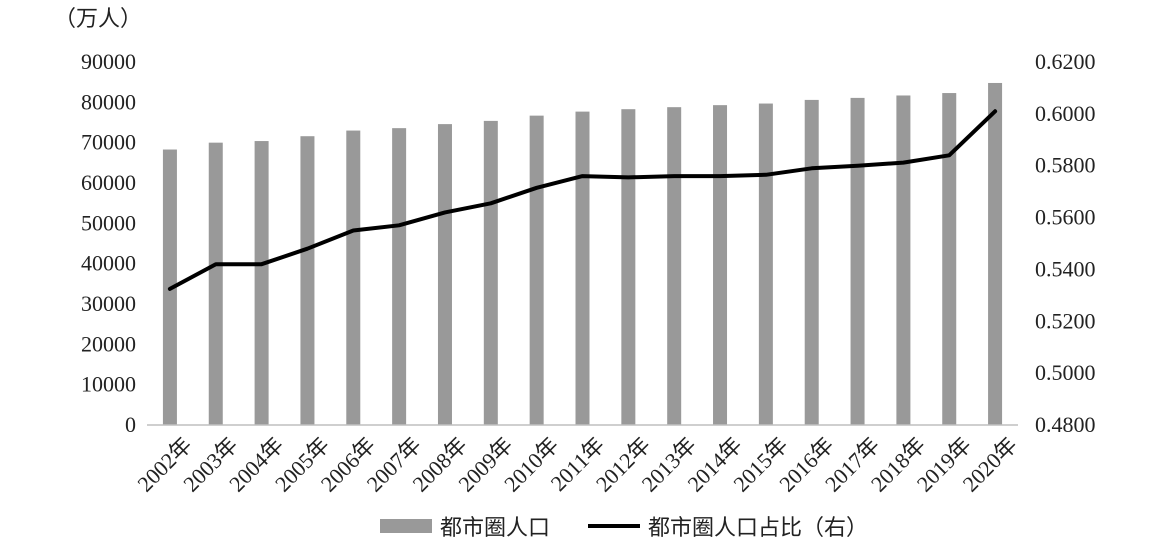  Describe the element at coordinates (1065, 165) in the screenshot. I see `right-axis-tick-label: 0.5800` at that location.